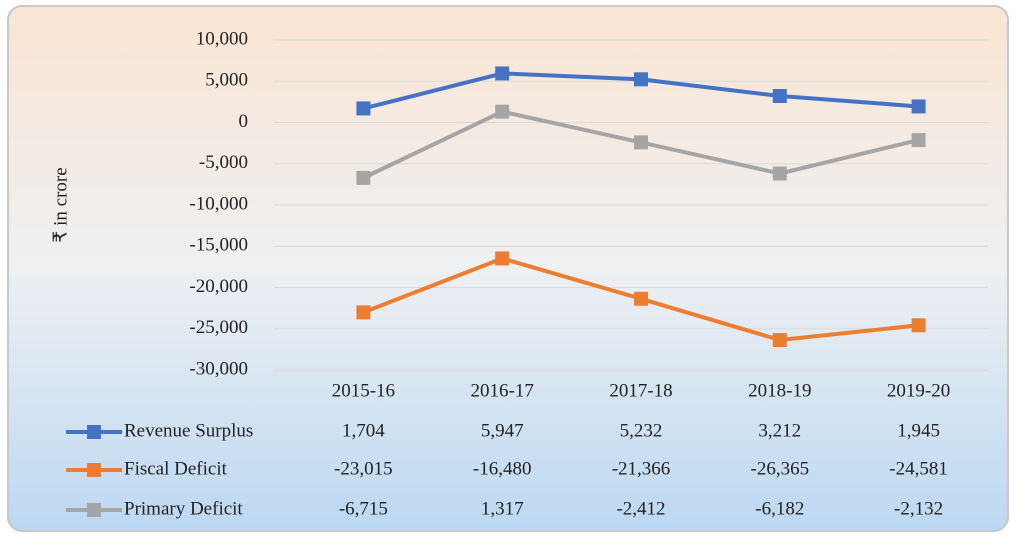 The image size is (1016, 537). Describe the element at coordinates (244, 121) in the screenshot. I see `y-tick-label: 0` at that location.